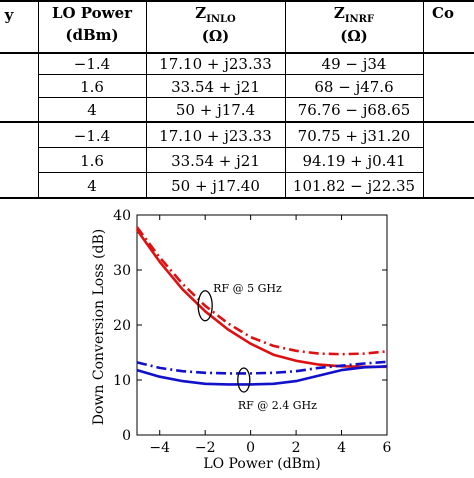  I want to click on header-z-inlo: ZINLO (Ω), so click(215, 24).